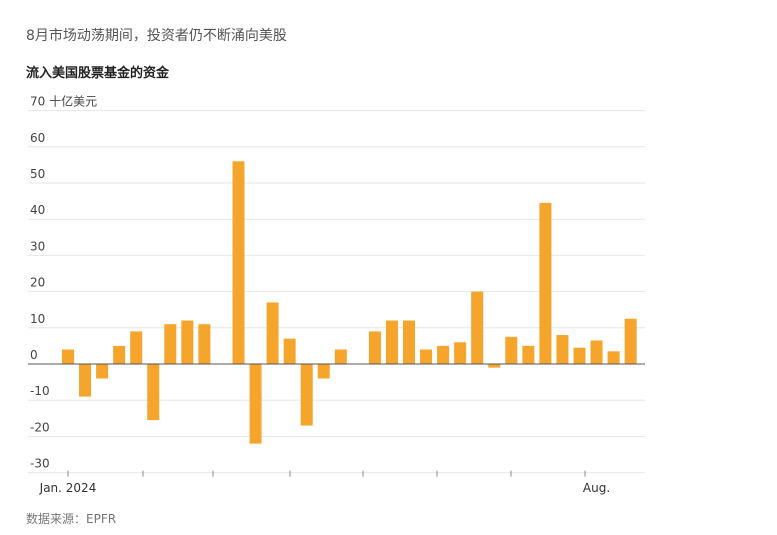  What do you see at coordinates (37, 138) in the screenshot?
I see `y-tick-label: 60` at bounding box center [37, 138].